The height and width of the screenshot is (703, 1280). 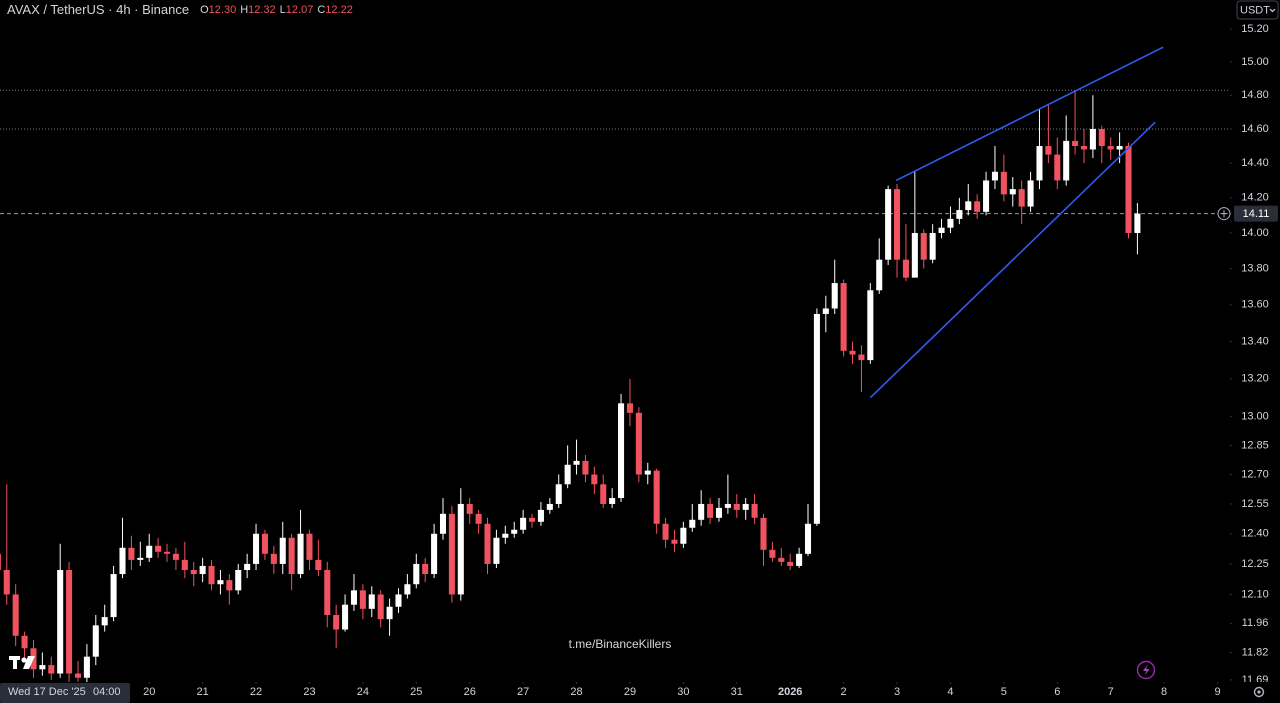 I want to click on symbol-title: AVAX / TetherUS · 4h · Binance, so click(x=98, y=9).